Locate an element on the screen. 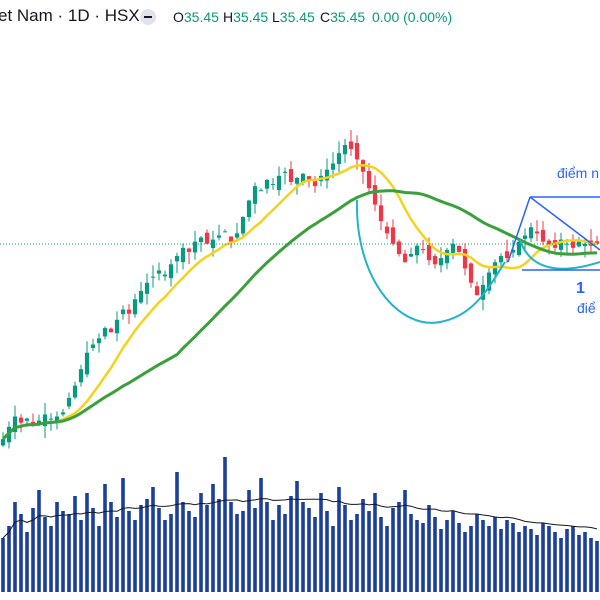 The image size is (600, 600). ohlc-change: 0.00 (0.00%) is located at coordinates (412, 17).